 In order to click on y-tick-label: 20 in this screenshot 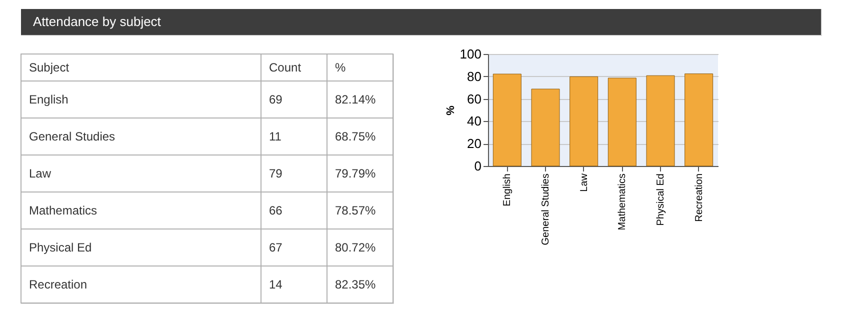, I will do `click(474, 144)`.